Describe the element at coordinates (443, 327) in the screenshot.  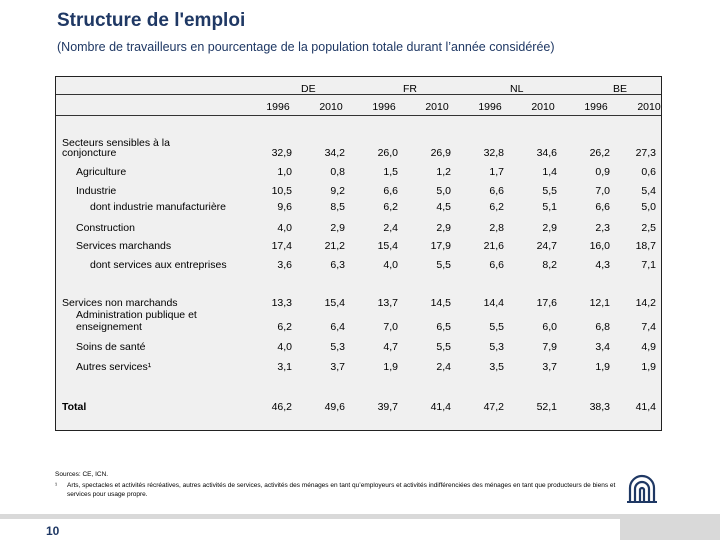
I see `table-cell: 6,5` at that location.